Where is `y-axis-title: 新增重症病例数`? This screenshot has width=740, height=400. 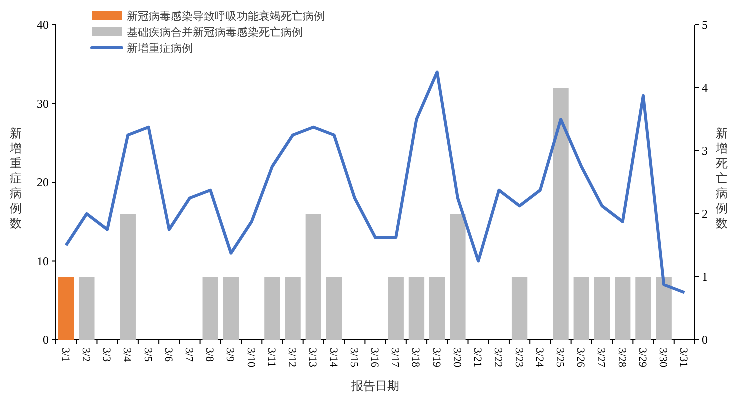 y-axis-title: 新增重症病例数 is located at coordinates (15, 178).